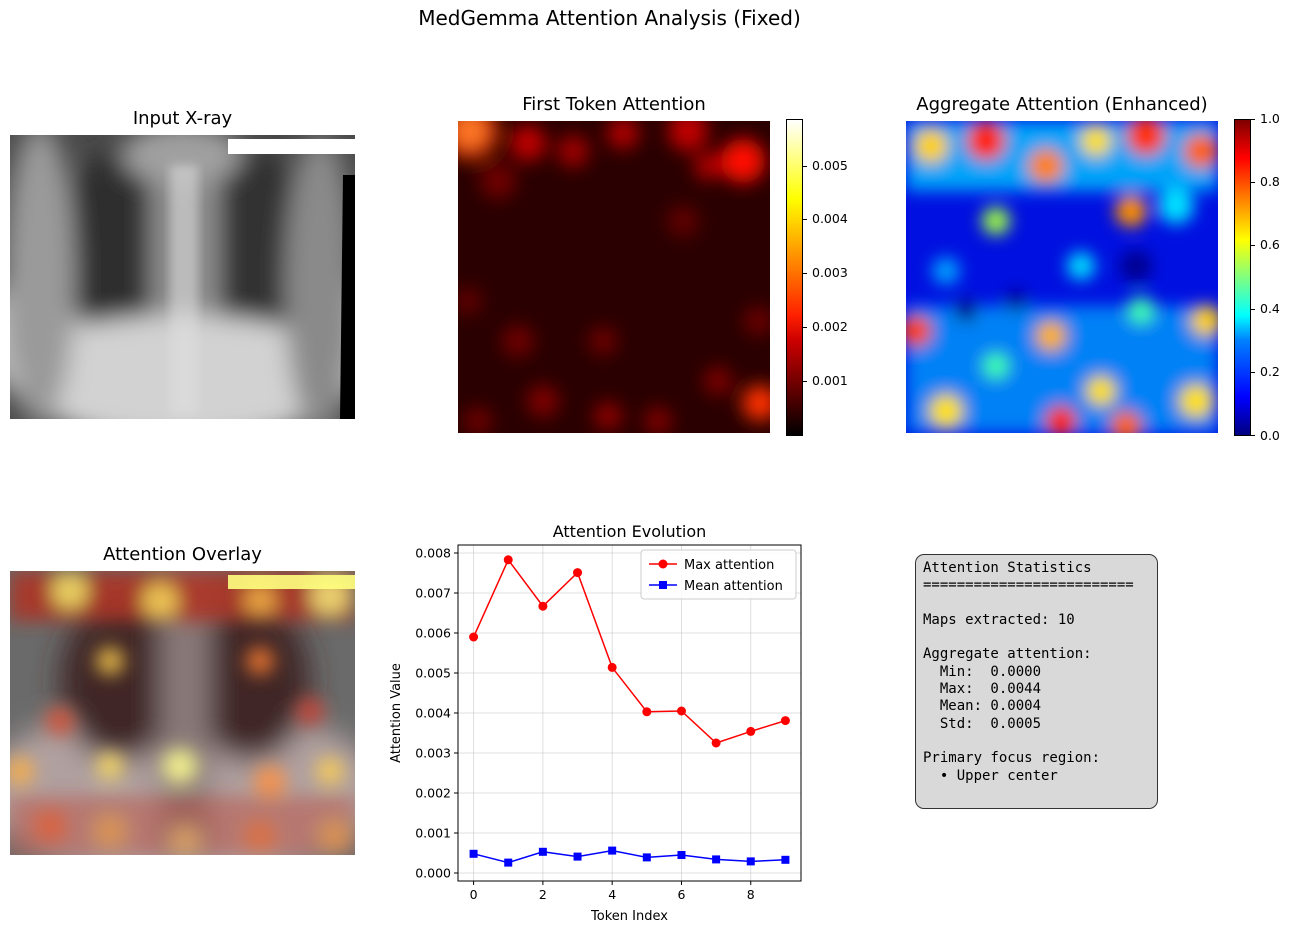 The height and width of the screenshot is (933, 1291). What do you see at coordinates (1242, 277) in the screenshot?
I see `aggregate-colorbar` at bounding box center [1242, 277].